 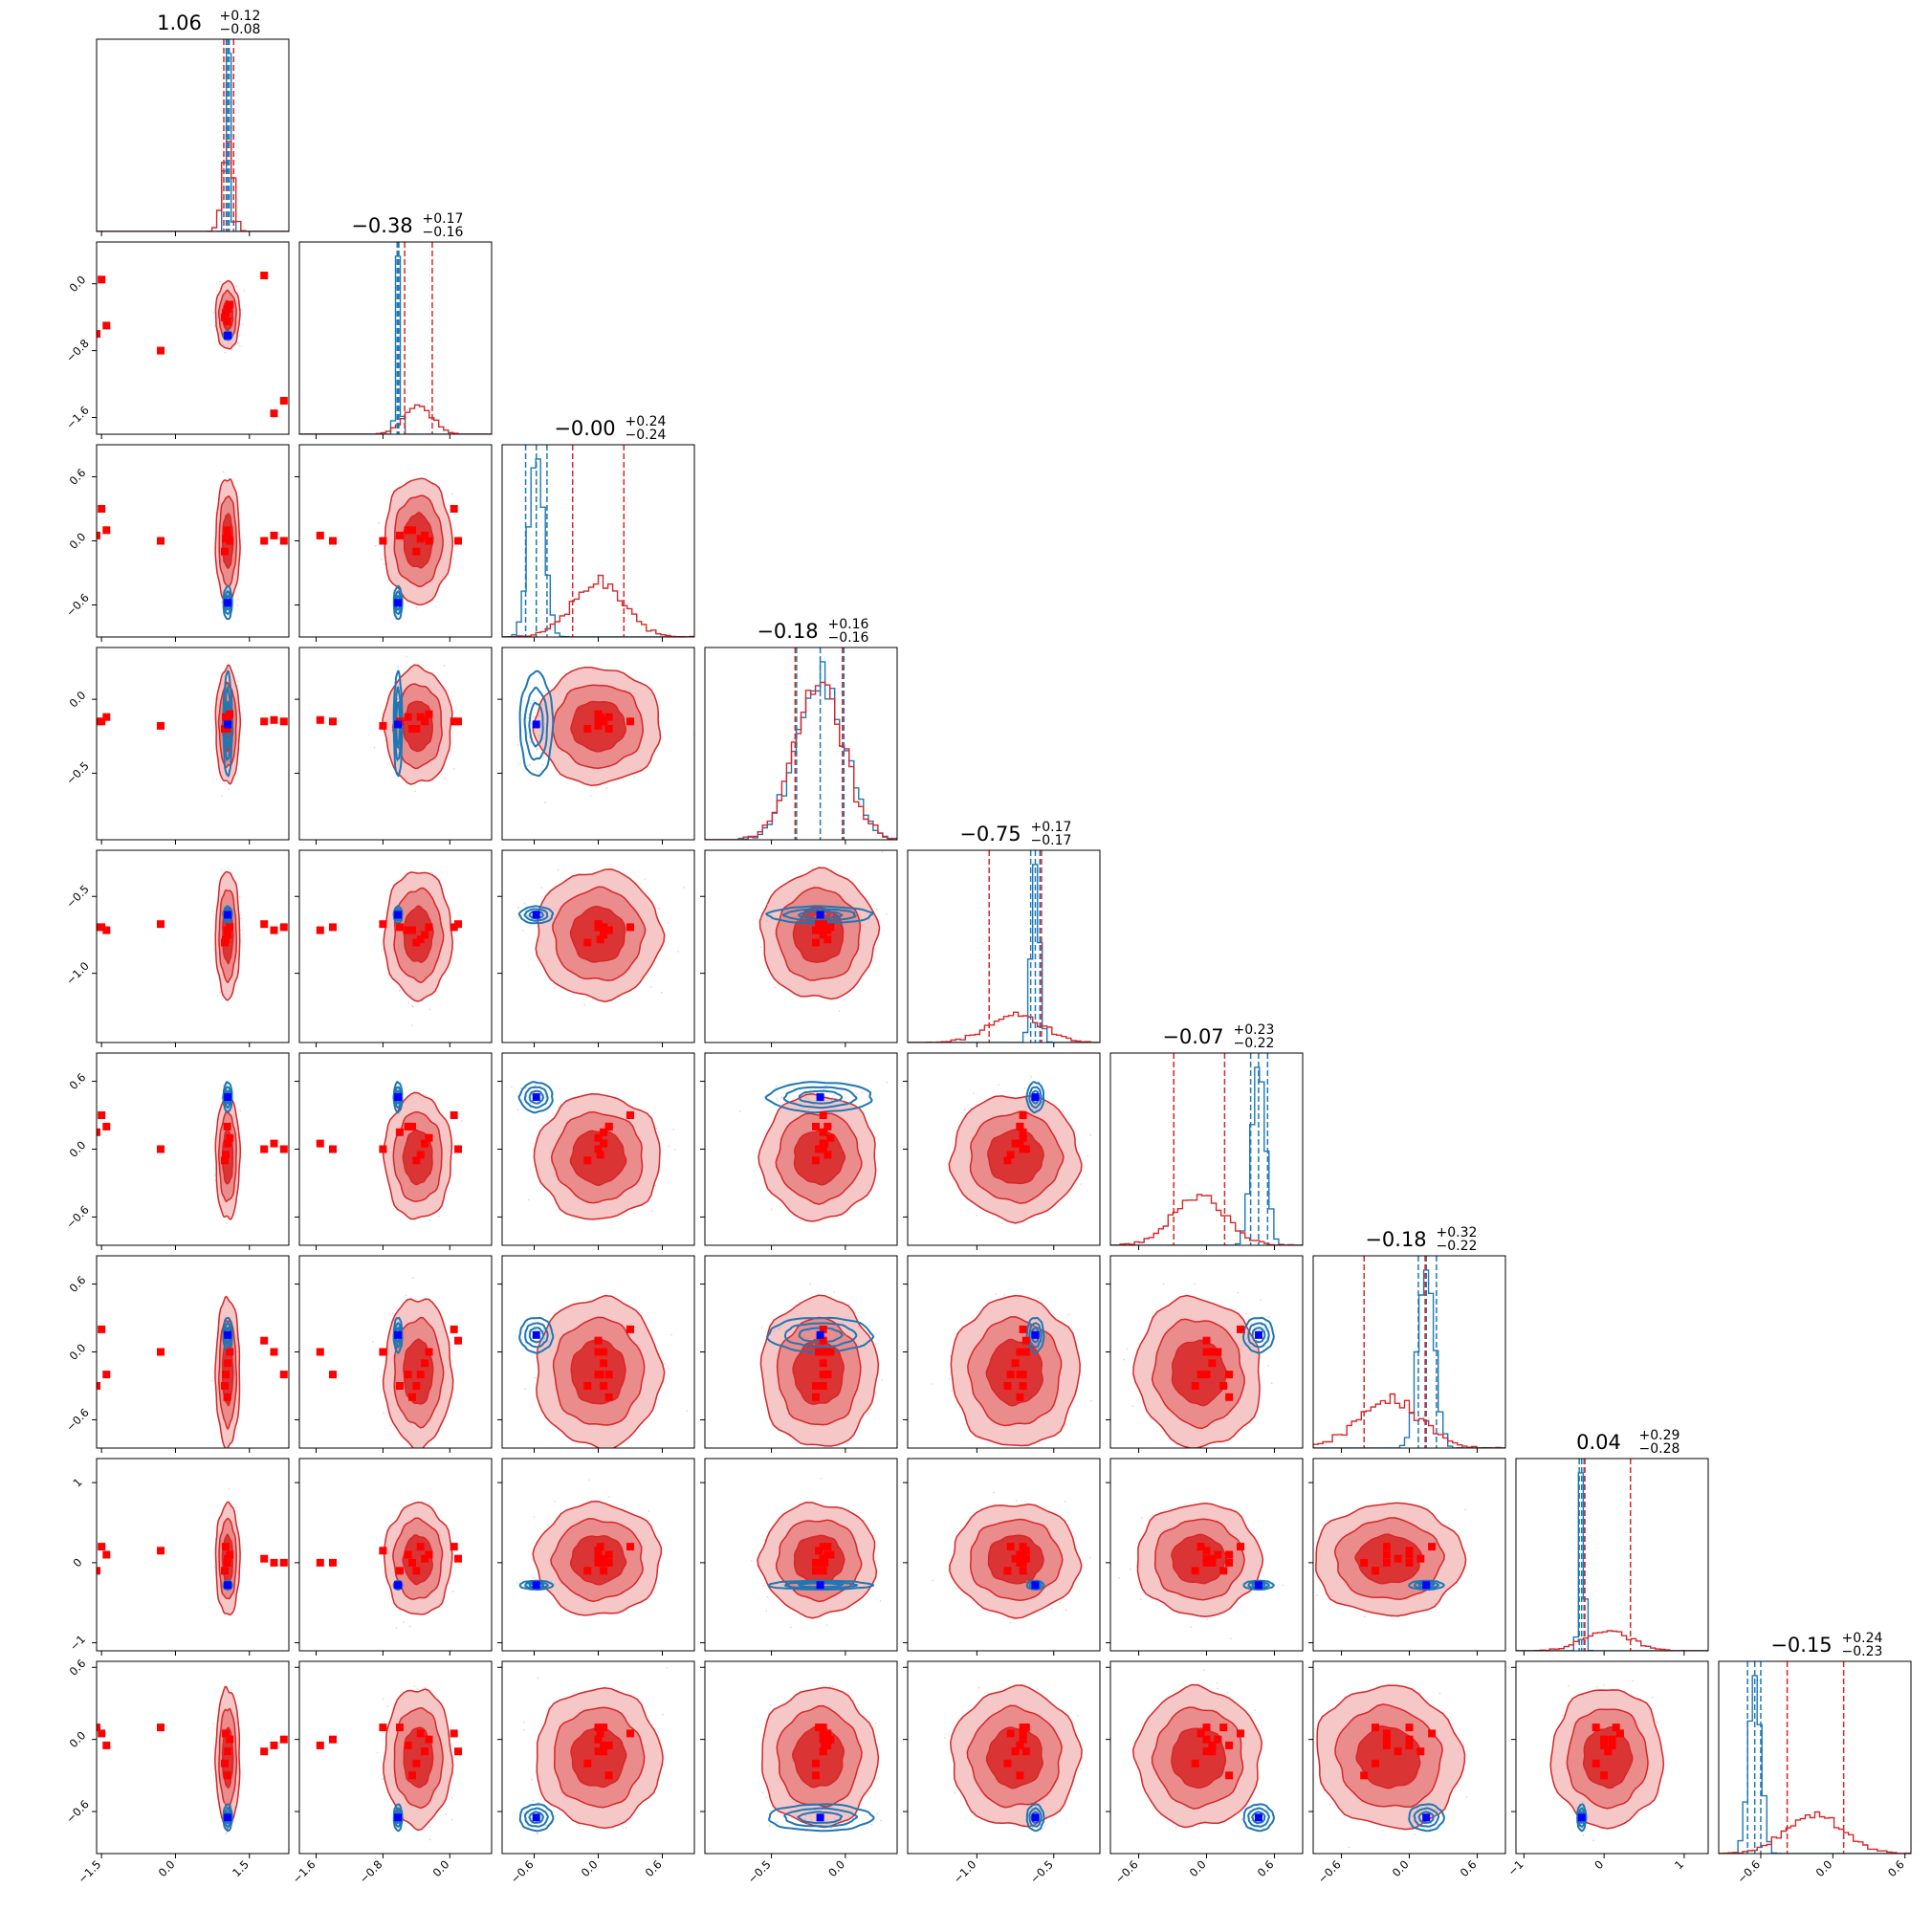 I want to click on hist-blue-series, so click(x=1206, y=1155).